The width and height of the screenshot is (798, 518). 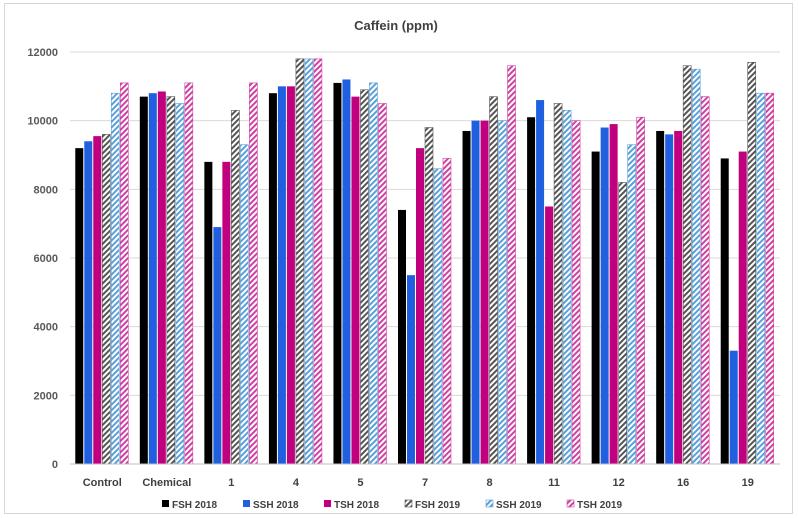 What do you see at coordinates (46, 259) in the screenshot?
I see `y-tick-label: 6000` at bounding box center [46, 259].